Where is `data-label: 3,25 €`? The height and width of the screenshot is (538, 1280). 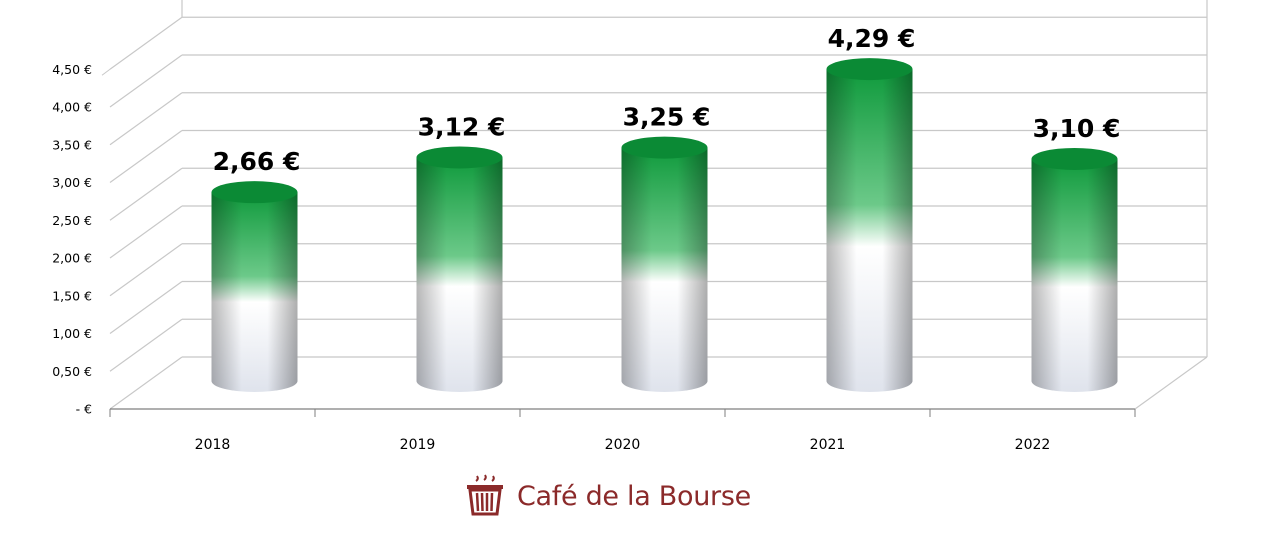 data-label: 3,25 € is located at coordinates (667, 117).